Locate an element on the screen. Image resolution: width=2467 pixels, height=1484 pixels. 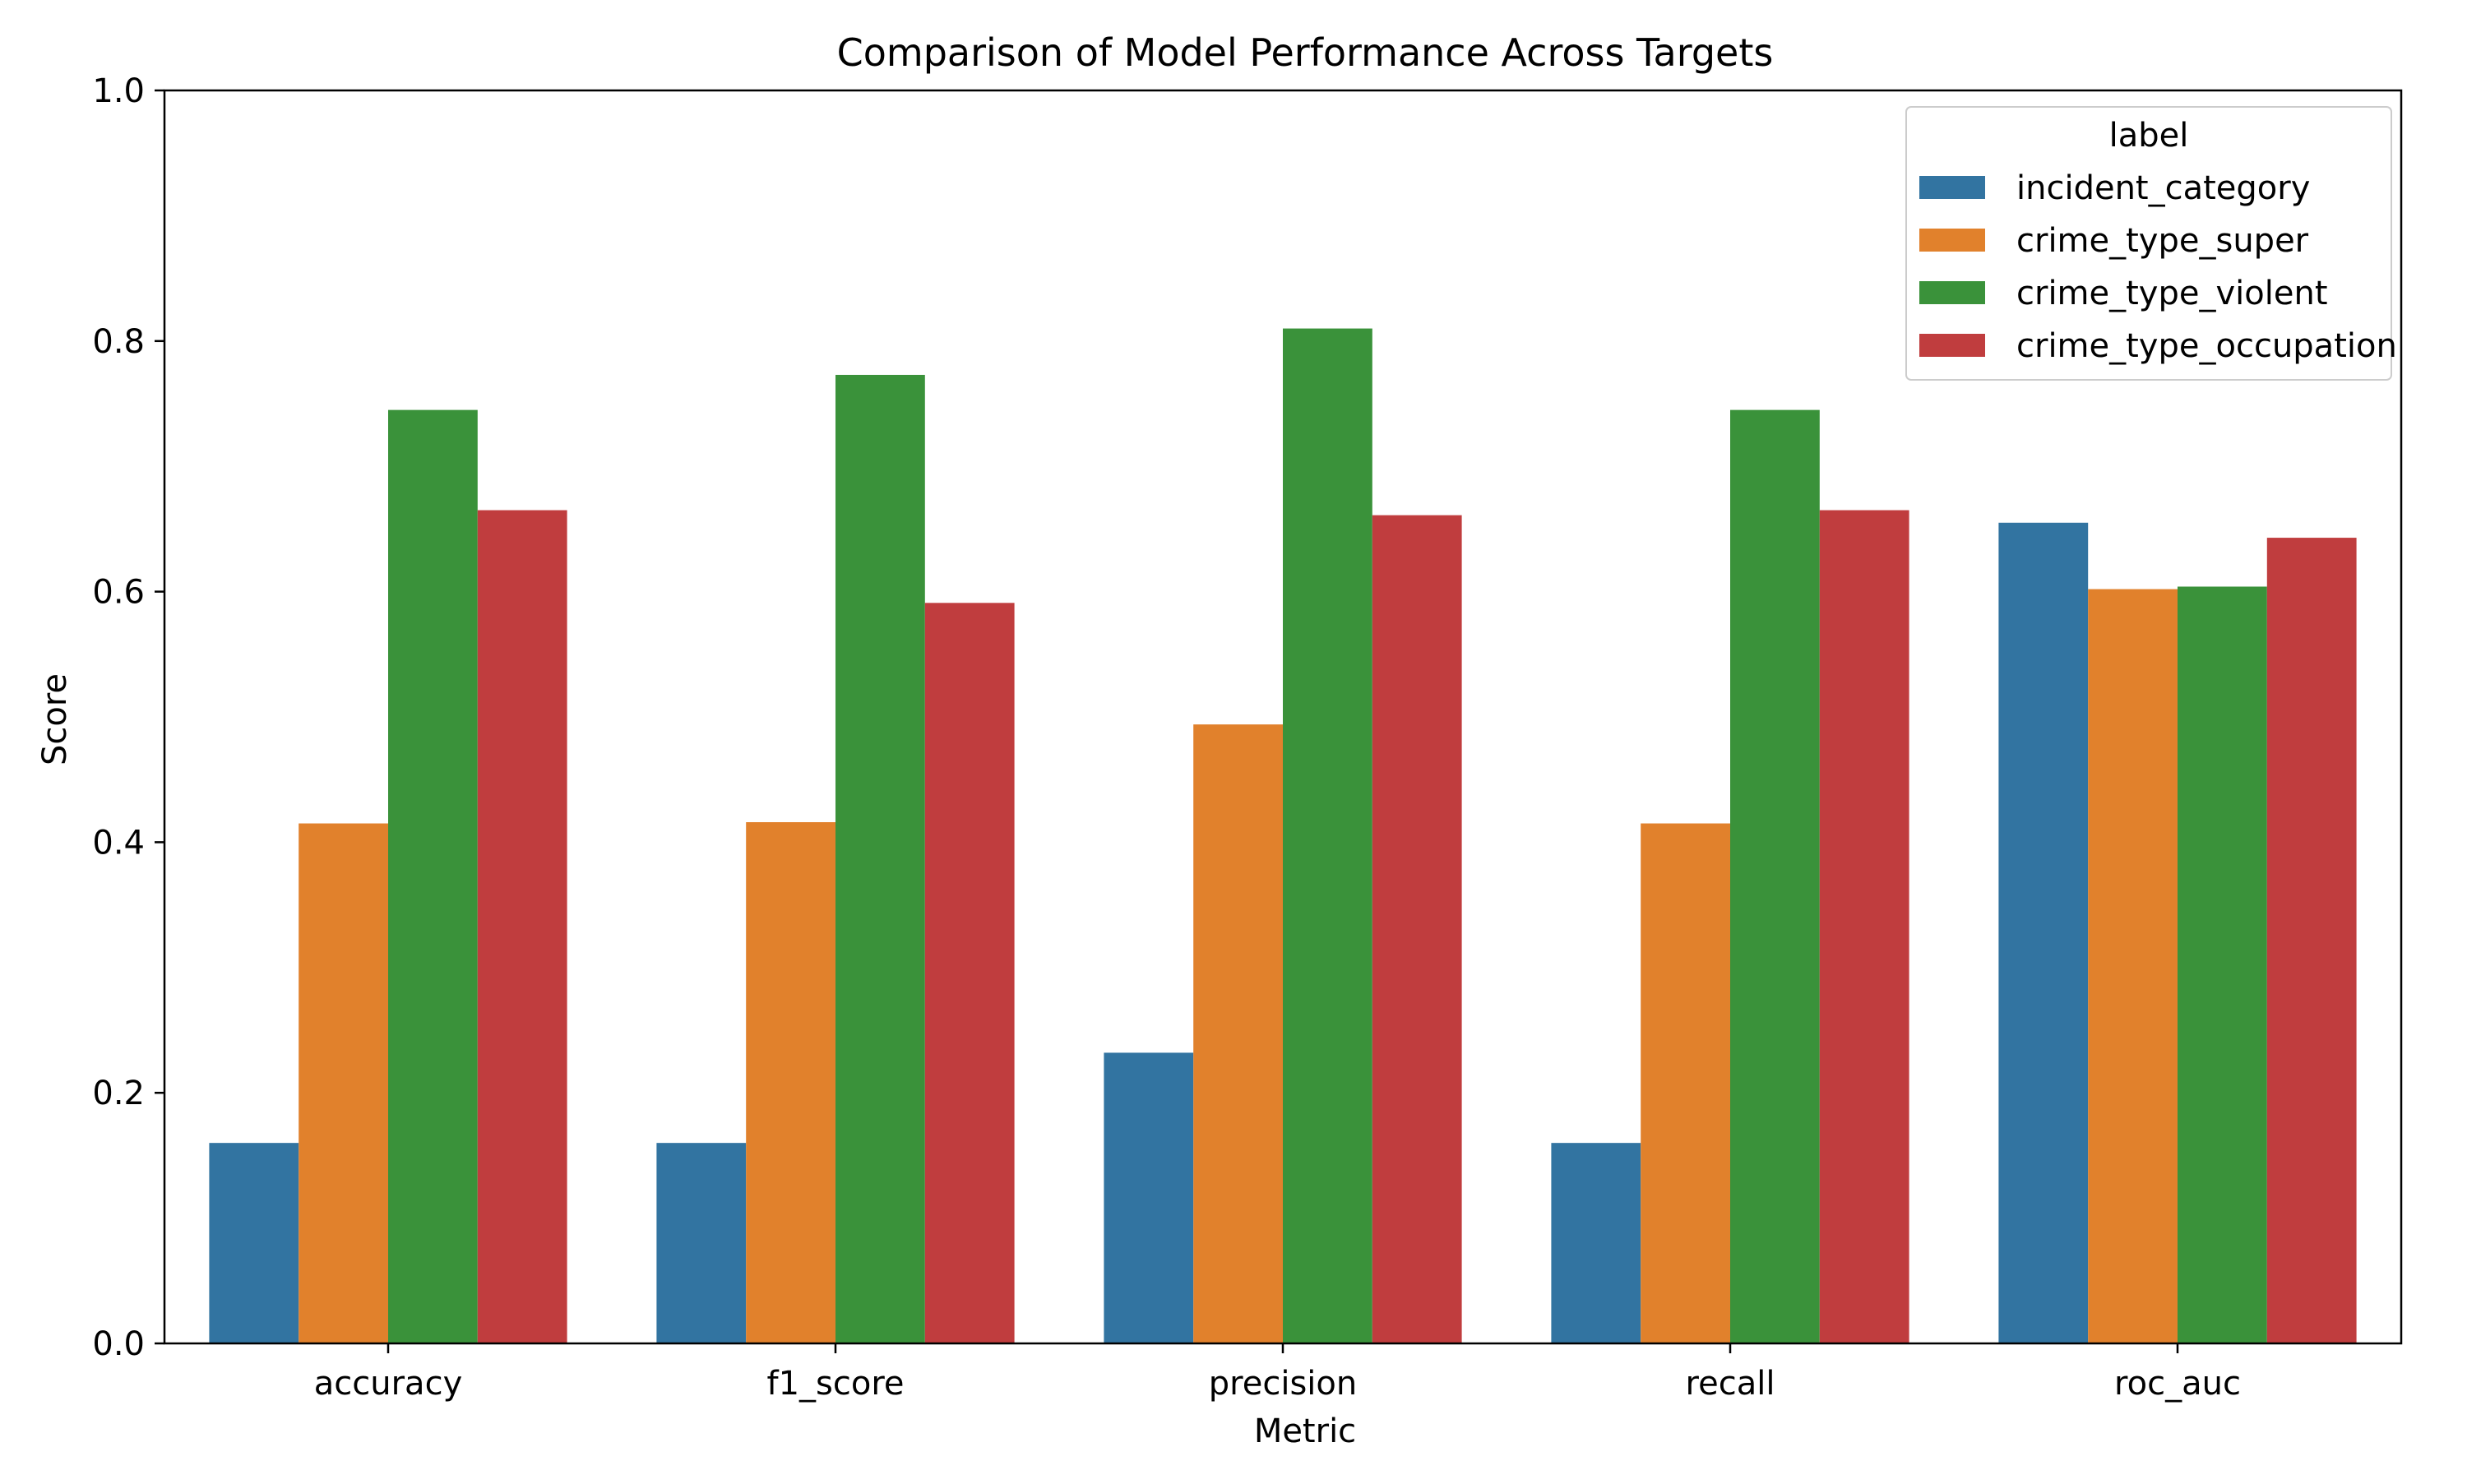
bar-crime_type_violent-accuracy is located at coordinates (433, 876).